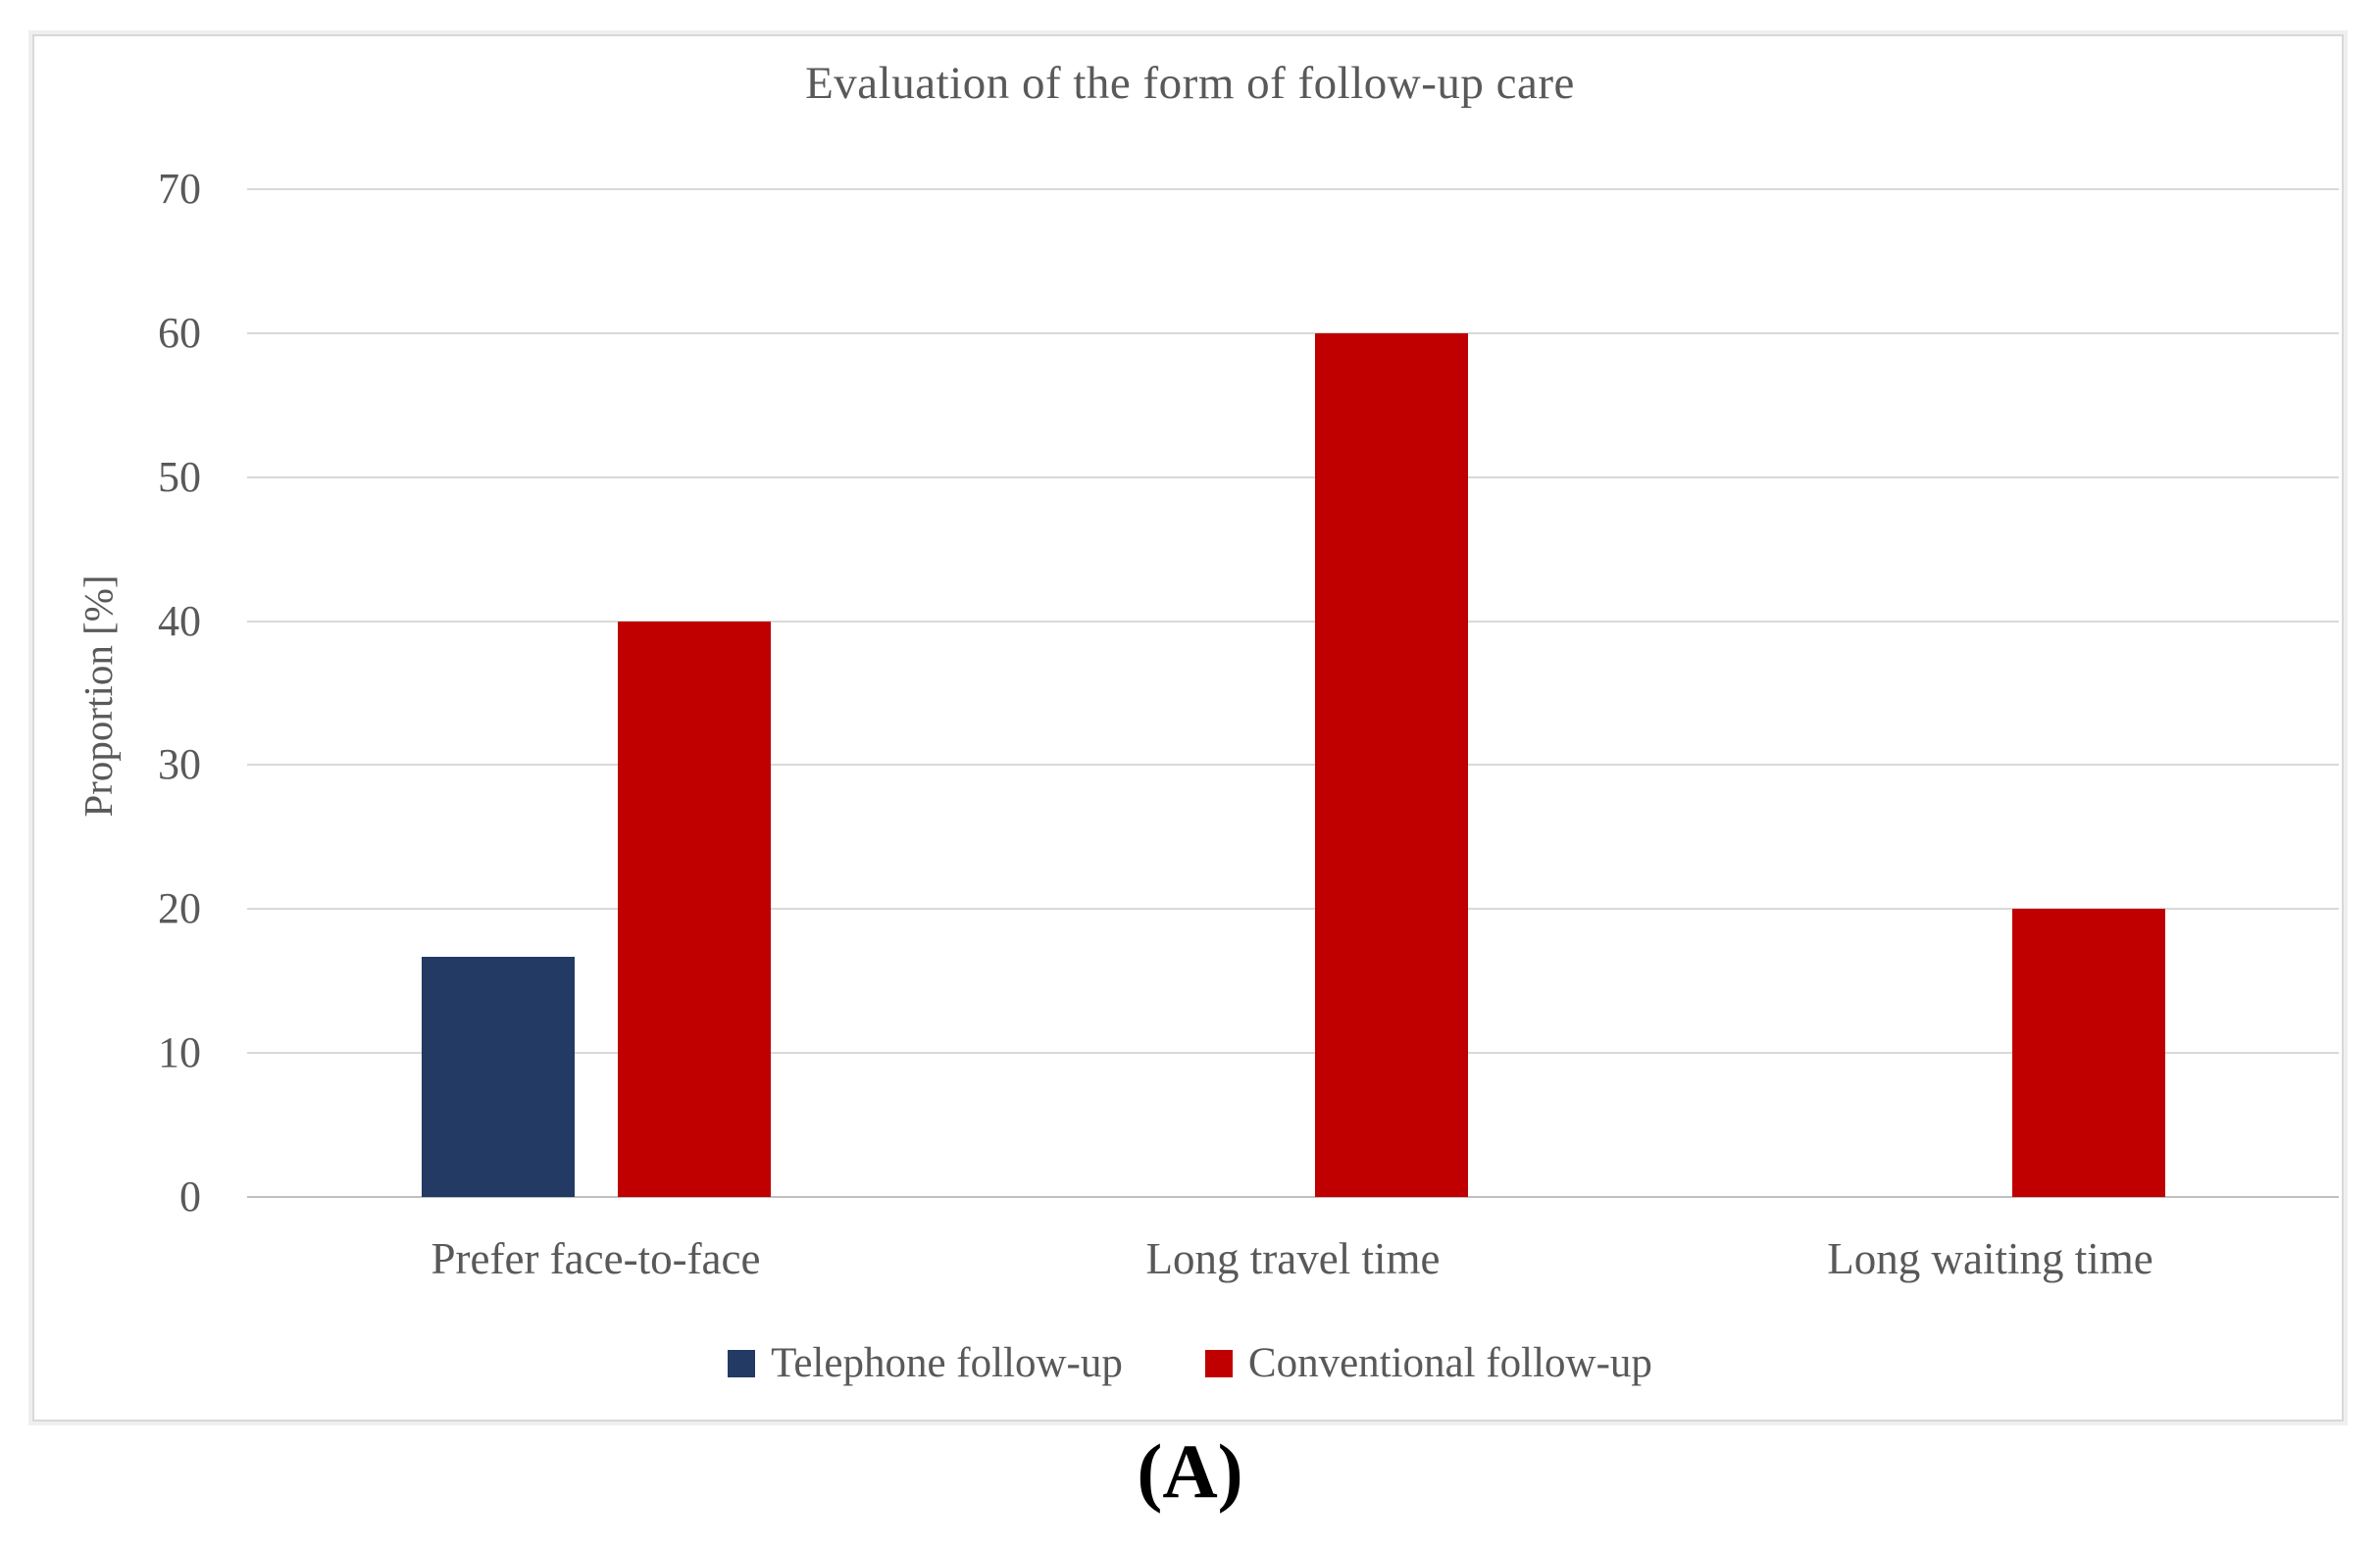 The image size is (2380, 1546). I want to click on gridline: 40, so click(1248, 621).